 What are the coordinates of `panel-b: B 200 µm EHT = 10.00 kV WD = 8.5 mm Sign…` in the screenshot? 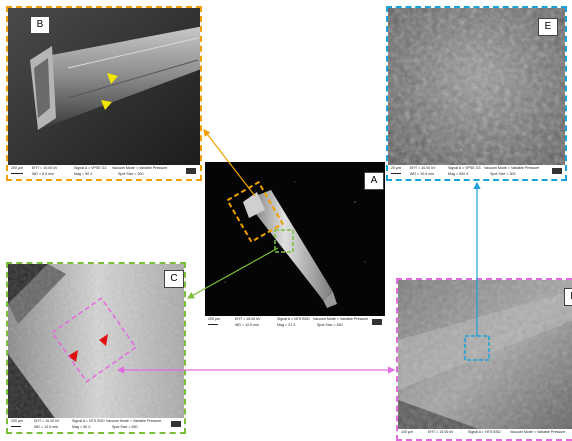 It's located at (104, 93).